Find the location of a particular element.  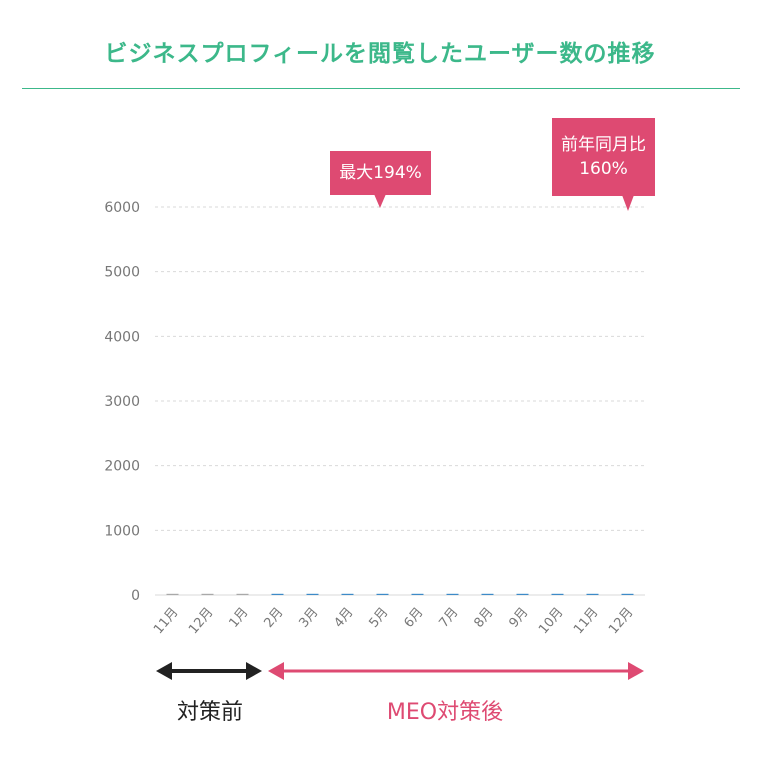

yoy-callout-label: 前年同月比 is located at coordinates (603, 145).